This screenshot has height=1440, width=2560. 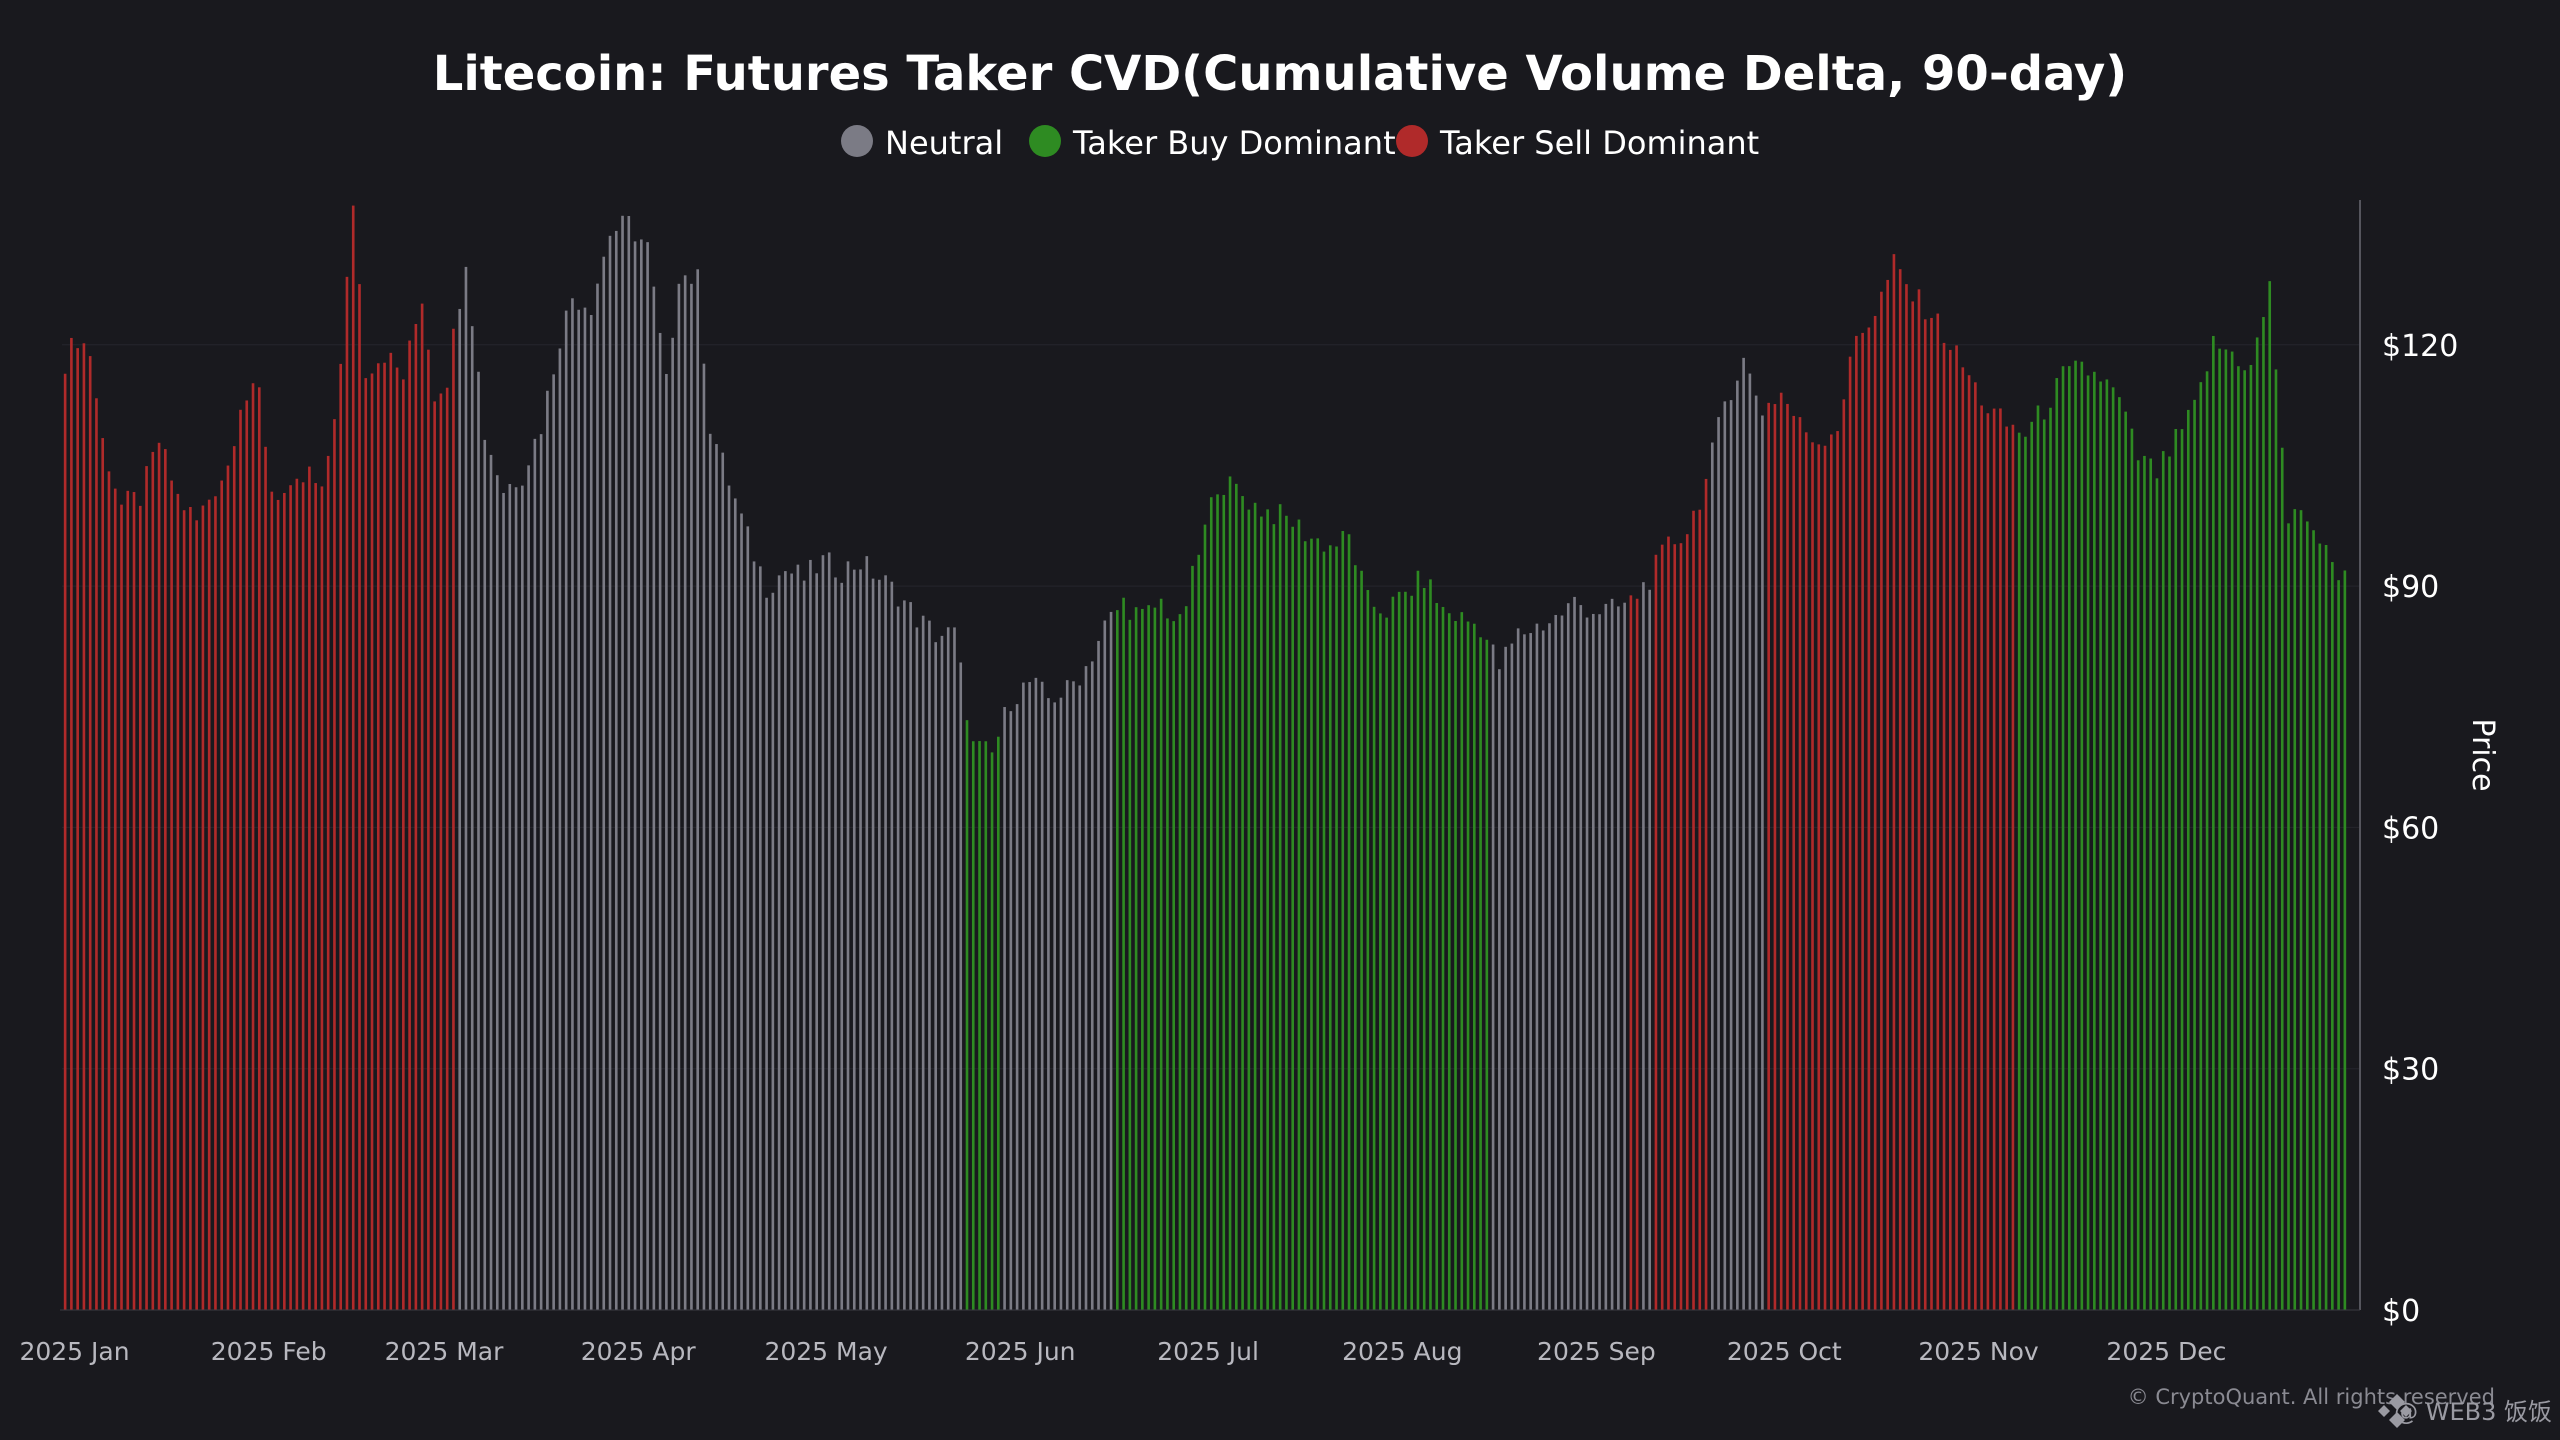 I want to click on y-tick-label: $120, so click(x=2420, y=346).